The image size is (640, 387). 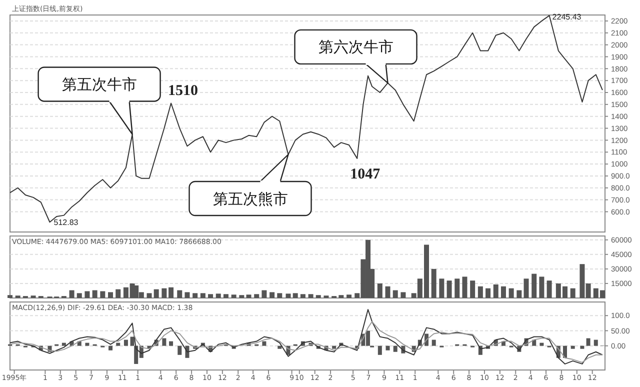 What do you see at coordinates (250, 199) in the screenshot?
I see `annotation: 第五次熊市` at bounding box center [250, 199].